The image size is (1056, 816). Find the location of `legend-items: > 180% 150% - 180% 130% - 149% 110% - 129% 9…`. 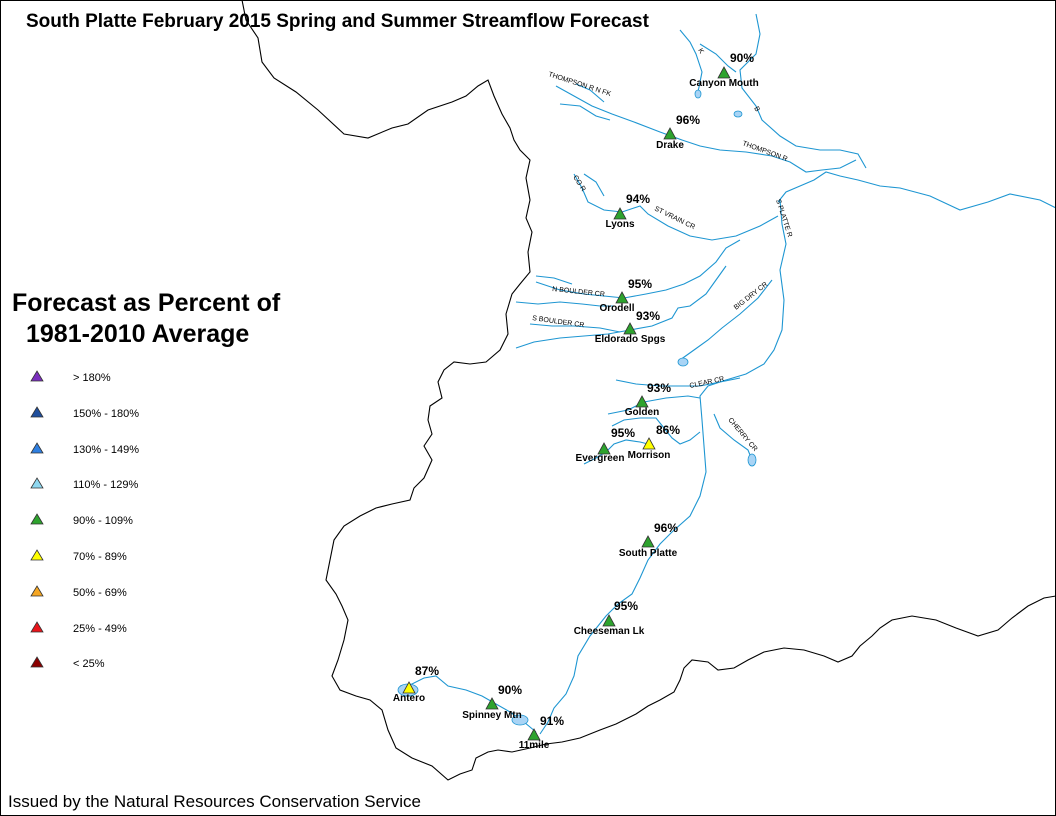

legend-items: > 180% 150% - 180% 130% - 149% 110% - 129% 9… is located at coordinates (130, 531).